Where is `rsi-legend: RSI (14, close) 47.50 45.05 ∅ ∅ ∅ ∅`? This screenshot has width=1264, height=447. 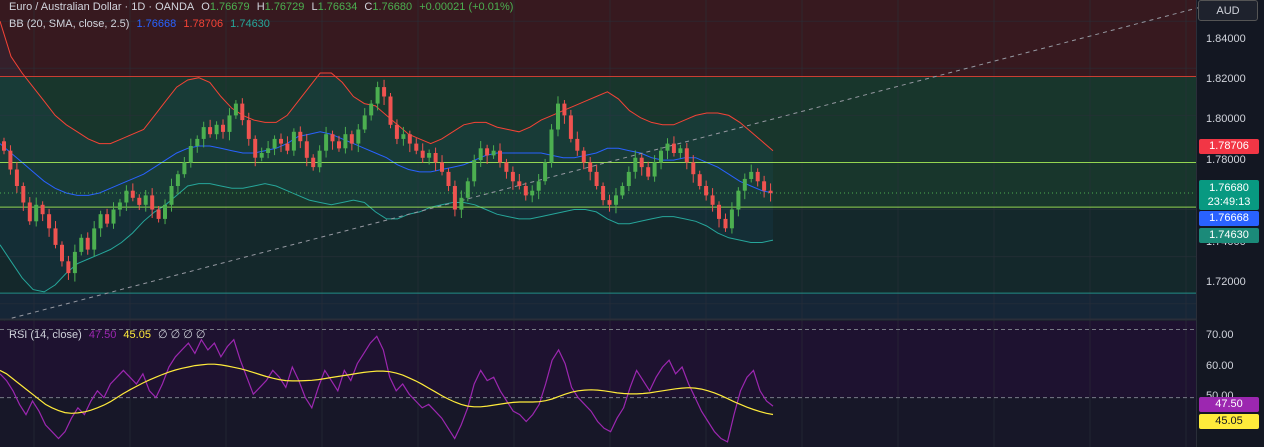
rsi-legend: RSI (14, close) 47.50 45.05 ∅ ∅ ∅ ∅ is located at coordinates (109, 334).